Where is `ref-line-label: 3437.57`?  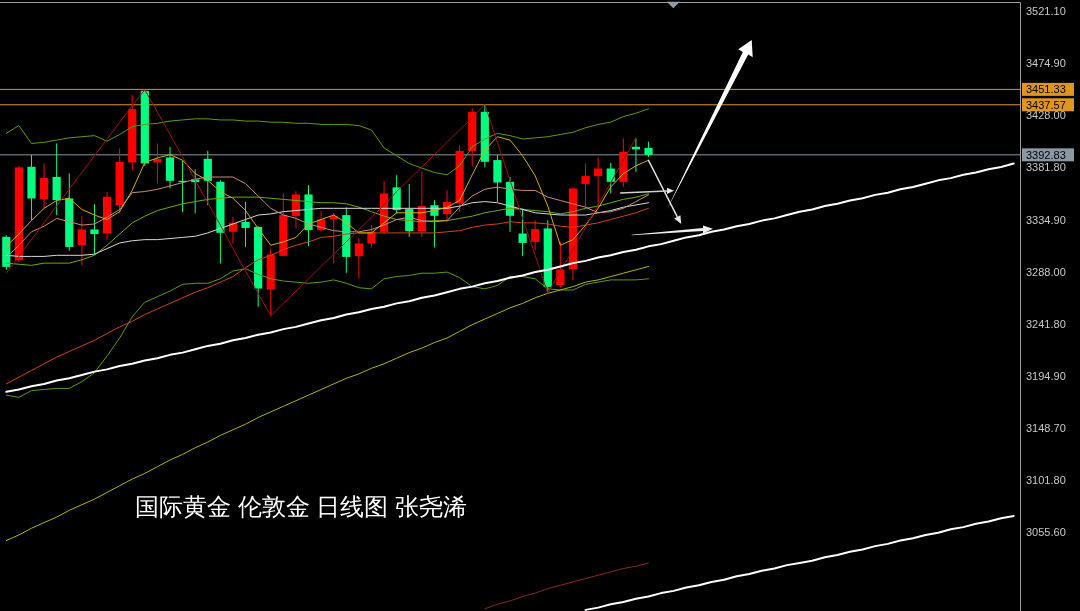 ref-line-label: 3437.57 is located at coordinates (1046, 104).